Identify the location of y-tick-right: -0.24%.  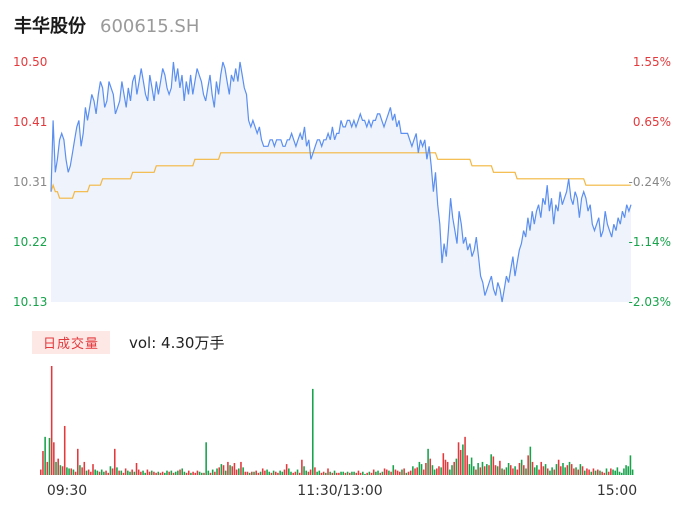
(650, 182).